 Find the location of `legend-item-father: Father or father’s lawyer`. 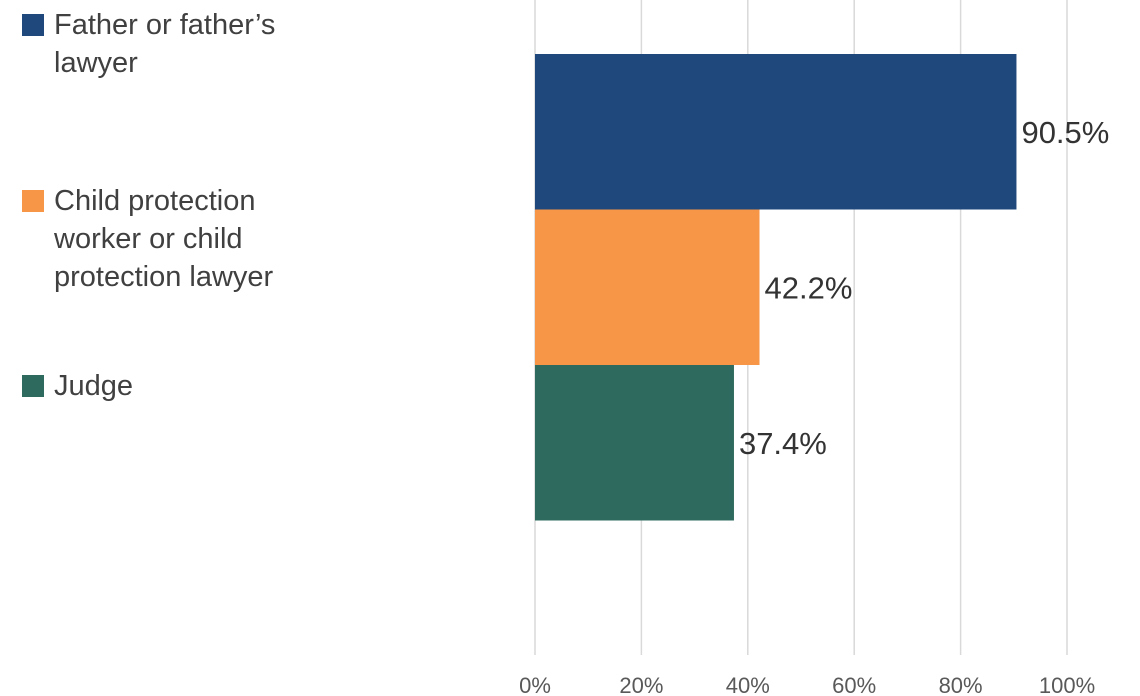

legend-item-father: Father or father’s lawyer is located at coordinates (183, 44).